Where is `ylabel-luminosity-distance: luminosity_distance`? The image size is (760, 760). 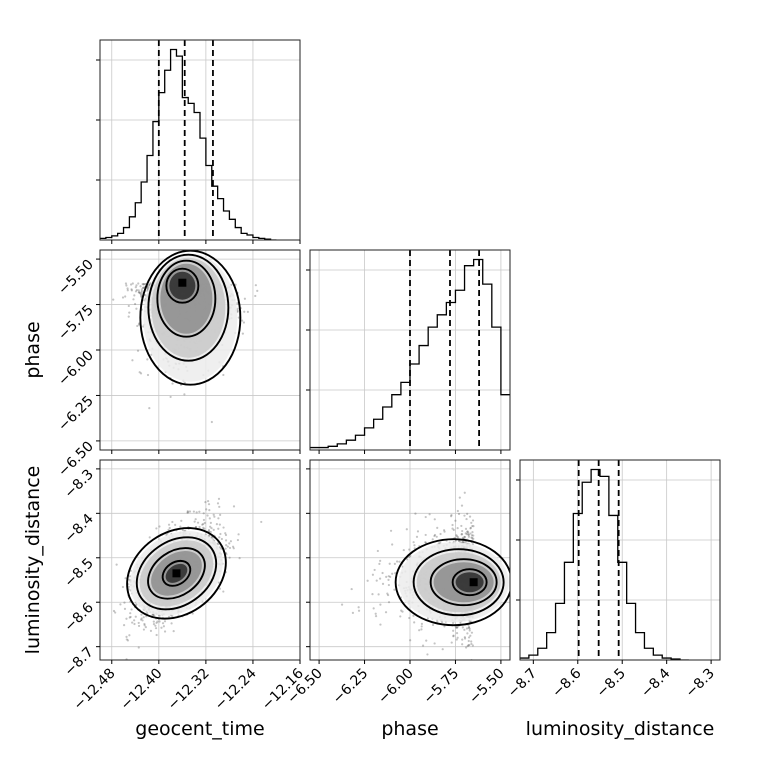 ylabel-luminosity-distance: luminosity_distance is located at coordinates (33, 560).